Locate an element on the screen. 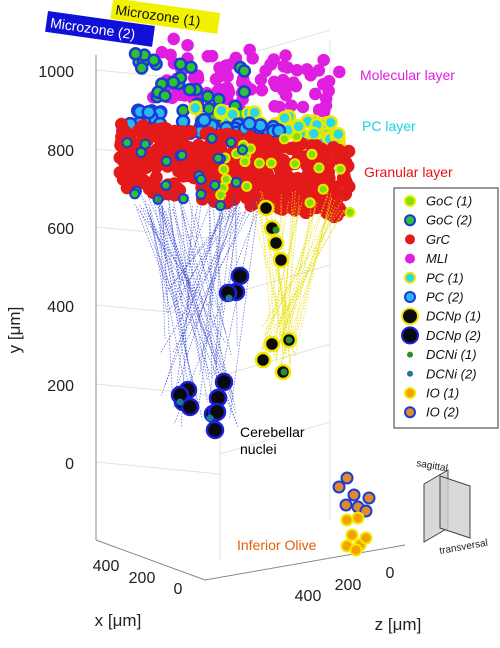 The width and height of the screenshot is (500, 648). pc-layer-label: PC layer is located at coordinates (389, 126).